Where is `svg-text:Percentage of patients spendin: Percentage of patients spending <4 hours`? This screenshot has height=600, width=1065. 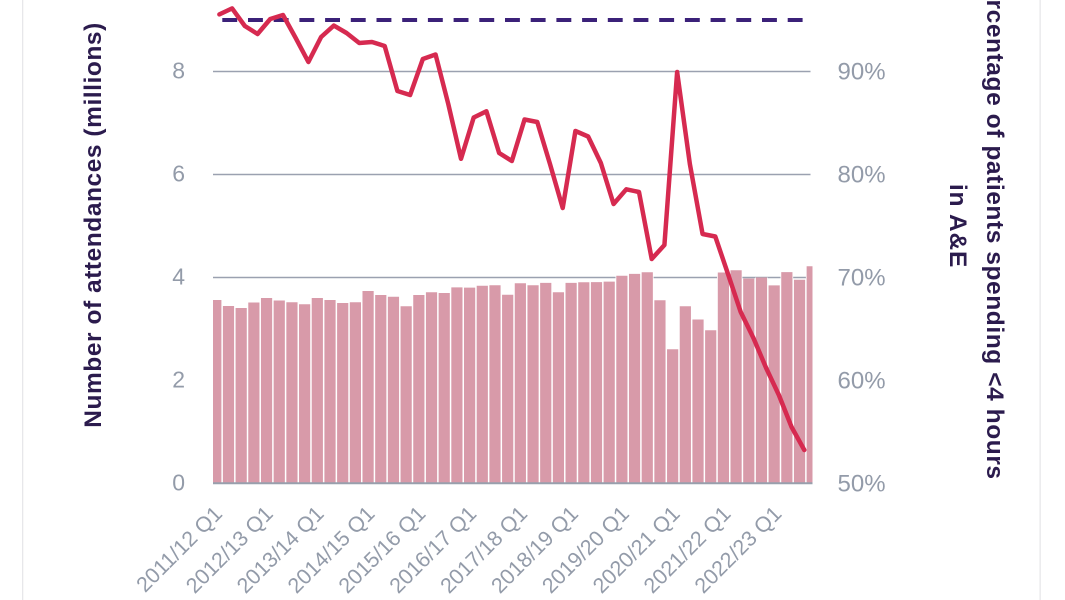 svg-text:Percentage of patients spendin: Percentage of patients spending <4 hours is located at coordinates (994, 240).